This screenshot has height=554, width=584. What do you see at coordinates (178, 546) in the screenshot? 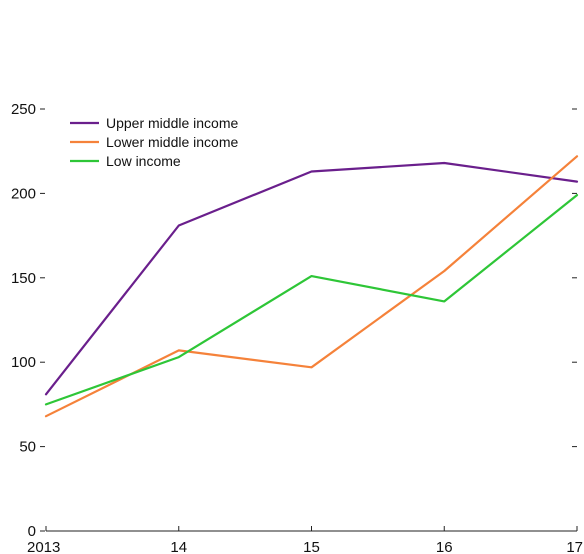
I see `x-tick-label: 14` at bounding box center [178, 546].